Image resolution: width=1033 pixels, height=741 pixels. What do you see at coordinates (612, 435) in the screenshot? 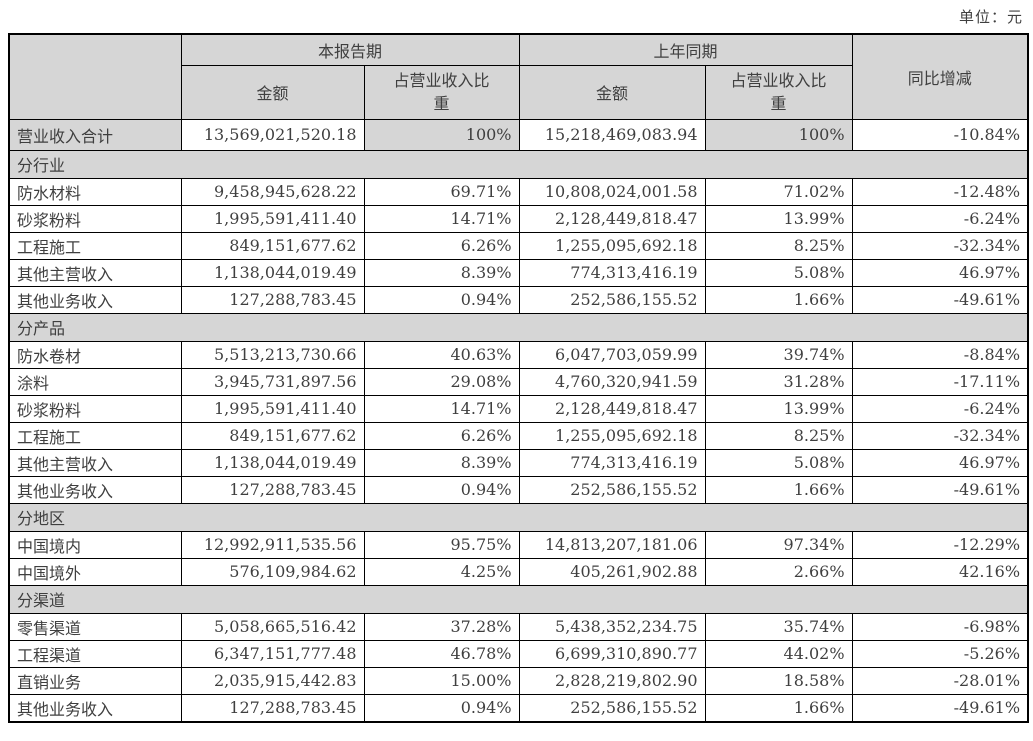
I see `amount-prior: 1,255,095,692.18` at bounding box center [612, 435].